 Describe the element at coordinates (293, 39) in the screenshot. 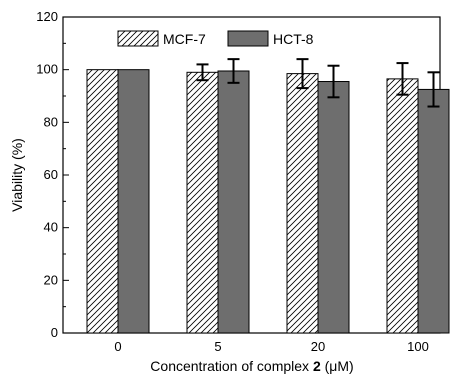

I see `legend-label-hct8: HCT-8` at that location.